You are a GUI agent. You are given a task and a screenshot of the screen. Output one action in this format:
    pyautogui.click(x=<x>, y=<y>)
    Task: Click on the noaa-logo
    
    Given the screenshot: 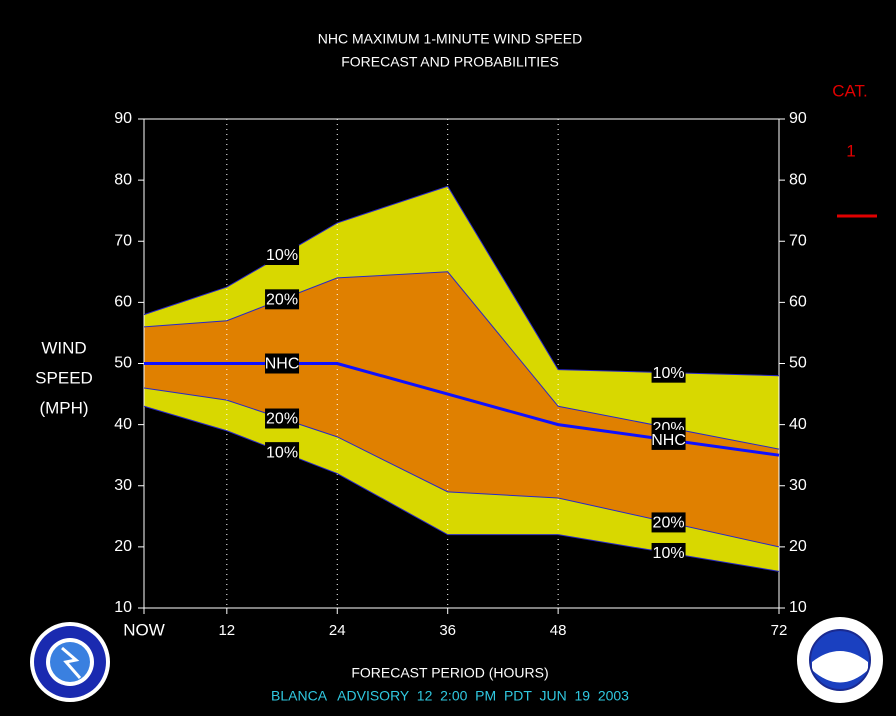 What is the action you would take?
    pyautogui.click(x=840, y=660)
    